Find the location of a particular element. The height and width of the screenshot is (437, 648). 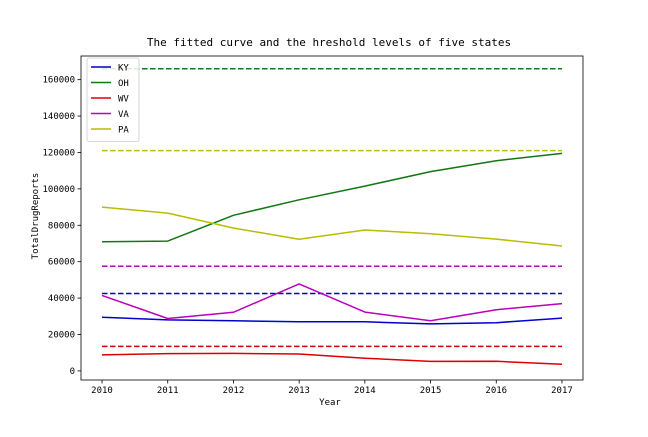

series-line-ky is located at coordinates (332, 320).